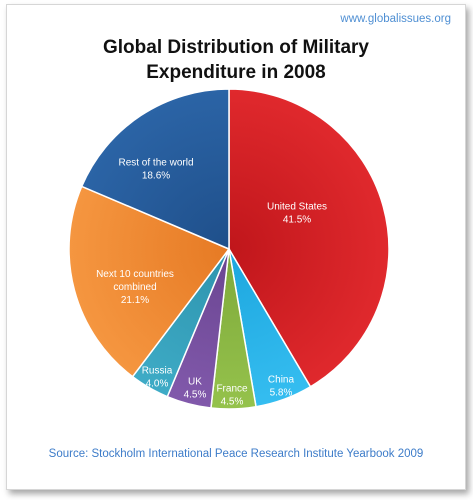 The image size is (473, 500). I want to click on slice-label-1: China 5.8%, so click(281, 387).